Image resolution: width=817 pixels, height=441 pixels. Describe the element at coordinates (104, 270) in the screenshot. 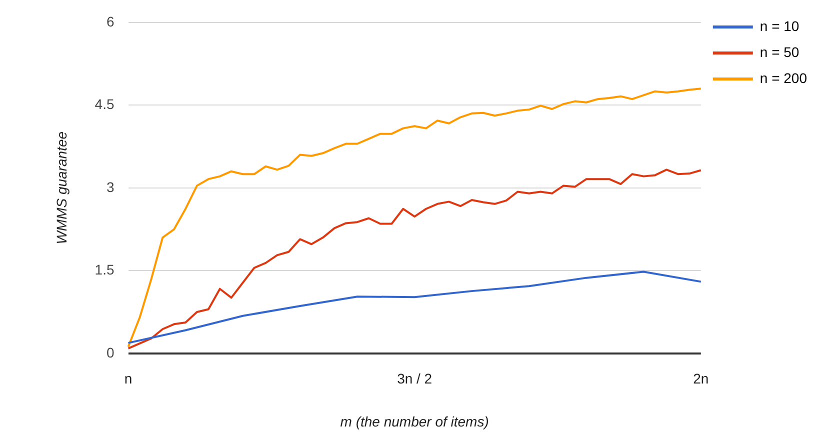

I see `y-tick-label: 1.5` at that location.